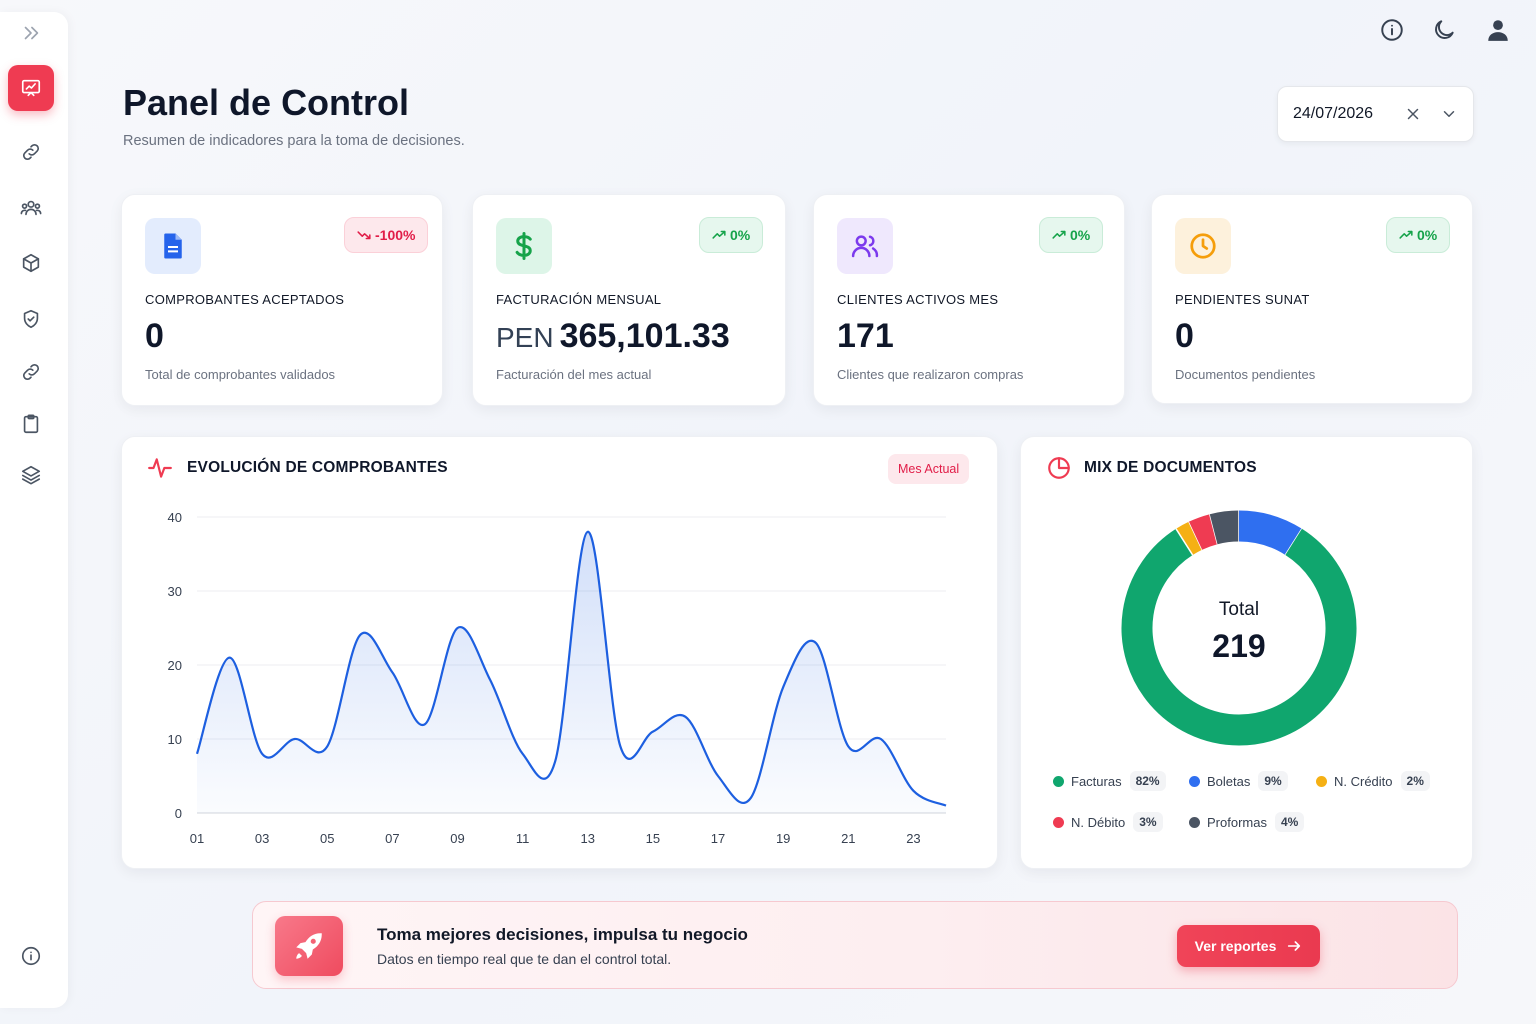 Image resolution: width=1536 pixels, height=1024 pixels. I want to click on x-tick-label: 05, so click(327, 838).